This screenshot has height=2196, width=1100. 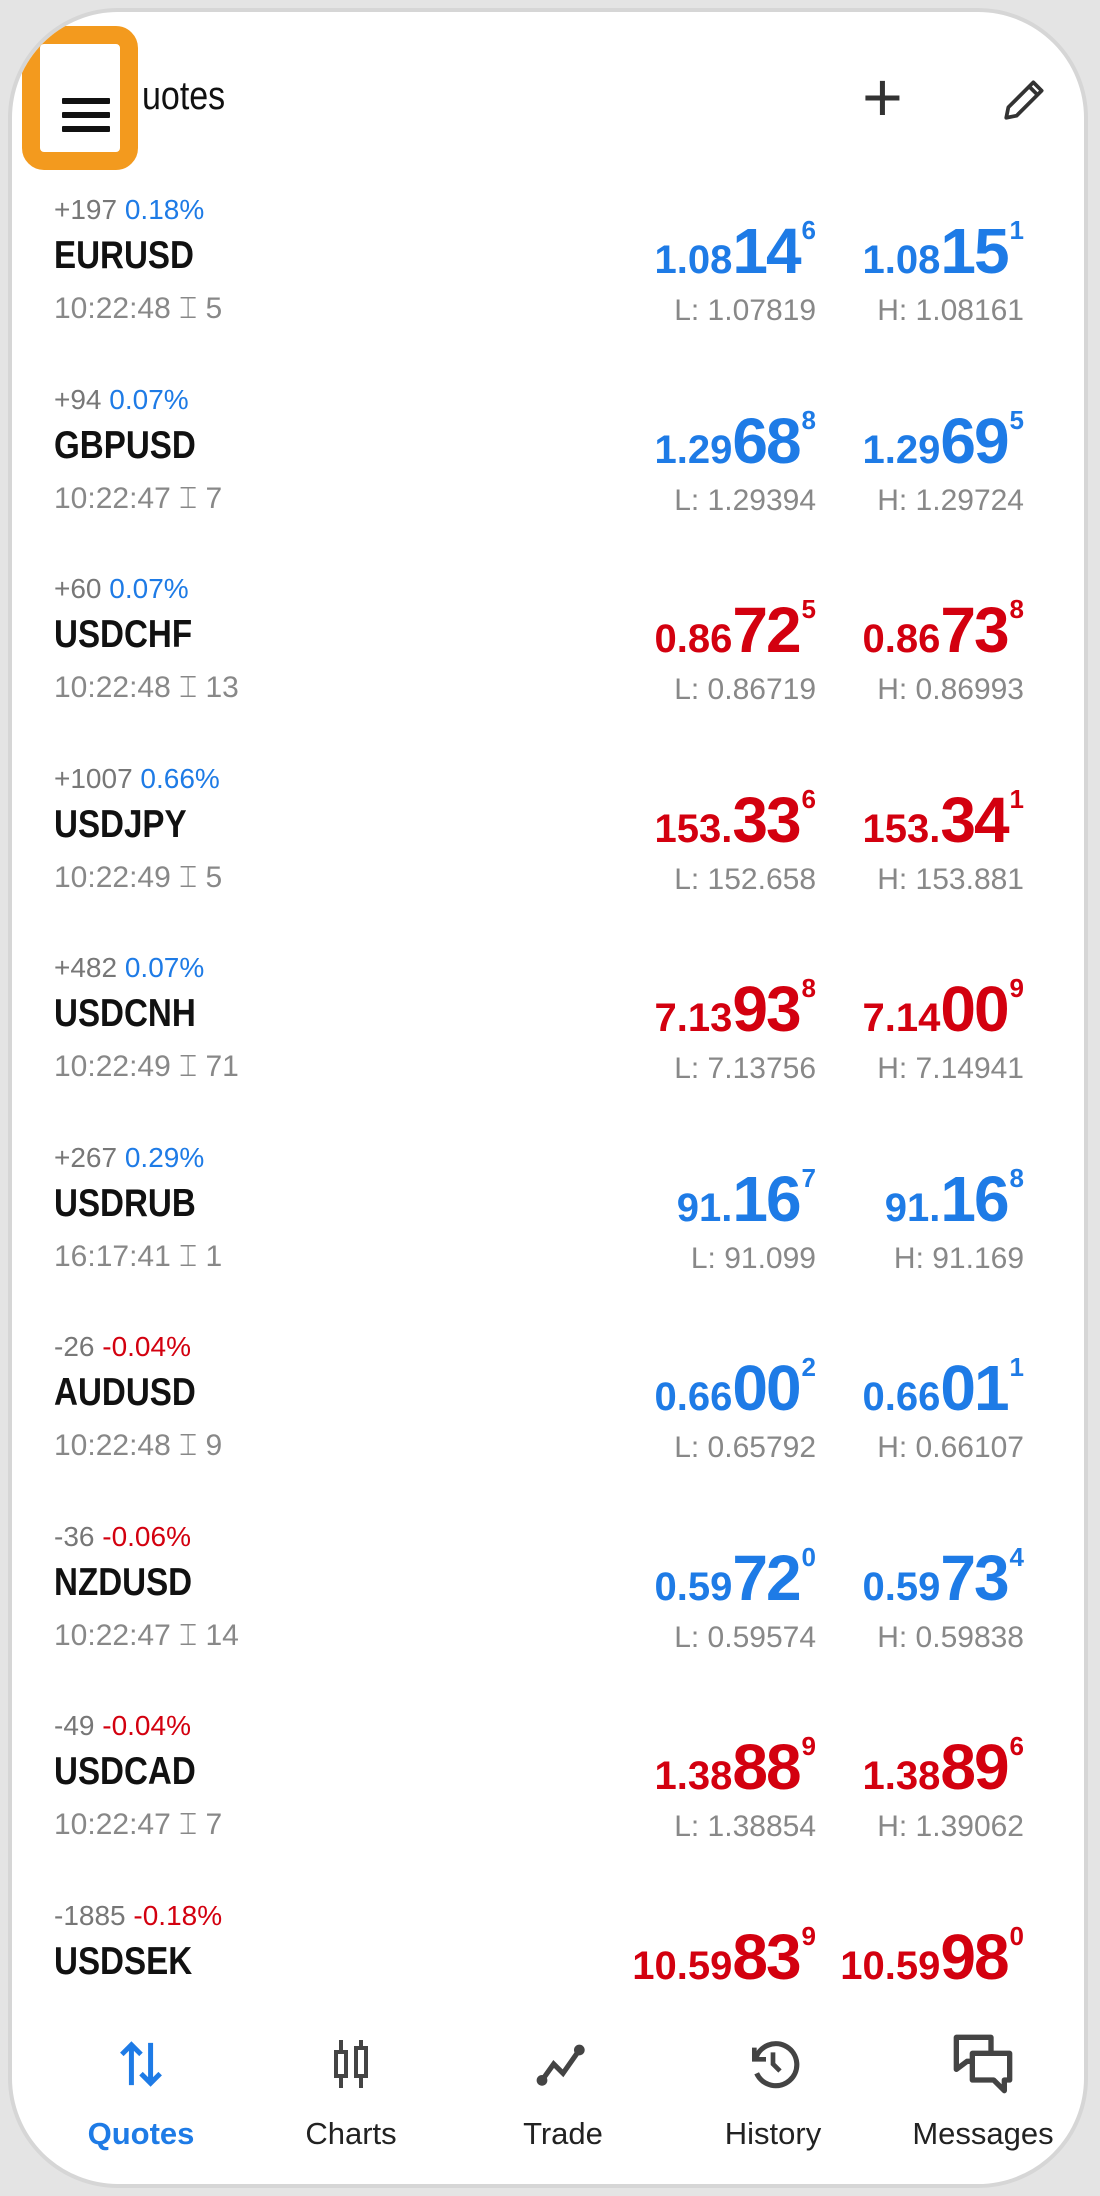 I want to click on spread: 9, so click(x=214, y=1445).